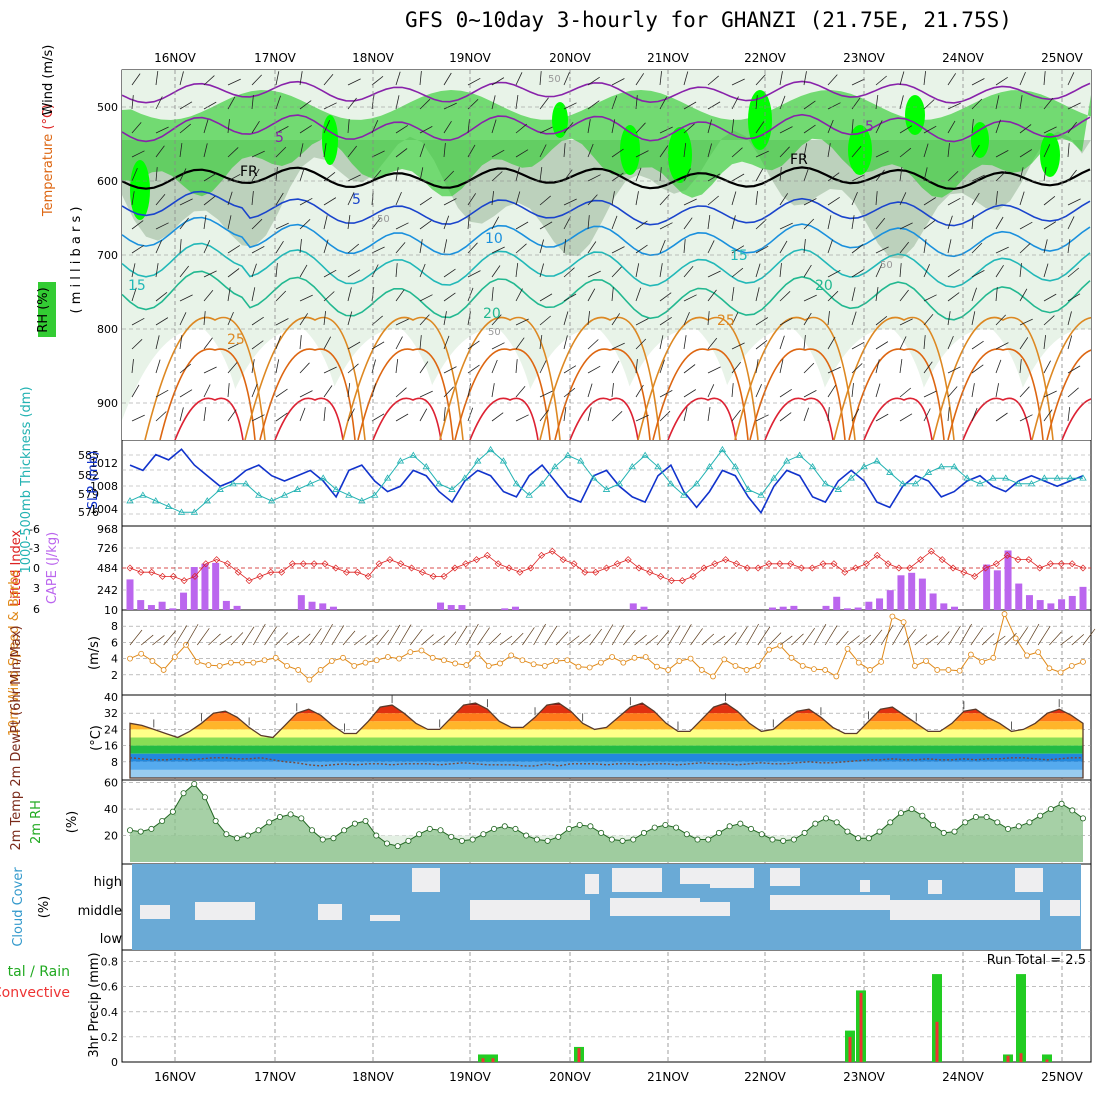  I want to click on precip-label-conv: Convective, so click(35, 993).